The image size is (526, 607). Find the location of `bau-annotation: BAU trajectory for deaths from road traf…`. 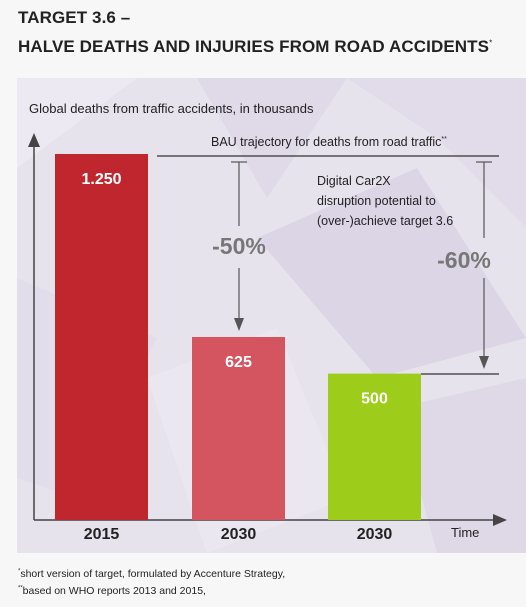

bau-annotation: BAU trajectory for deaths from road traf… is located at coordinates (328, 146).